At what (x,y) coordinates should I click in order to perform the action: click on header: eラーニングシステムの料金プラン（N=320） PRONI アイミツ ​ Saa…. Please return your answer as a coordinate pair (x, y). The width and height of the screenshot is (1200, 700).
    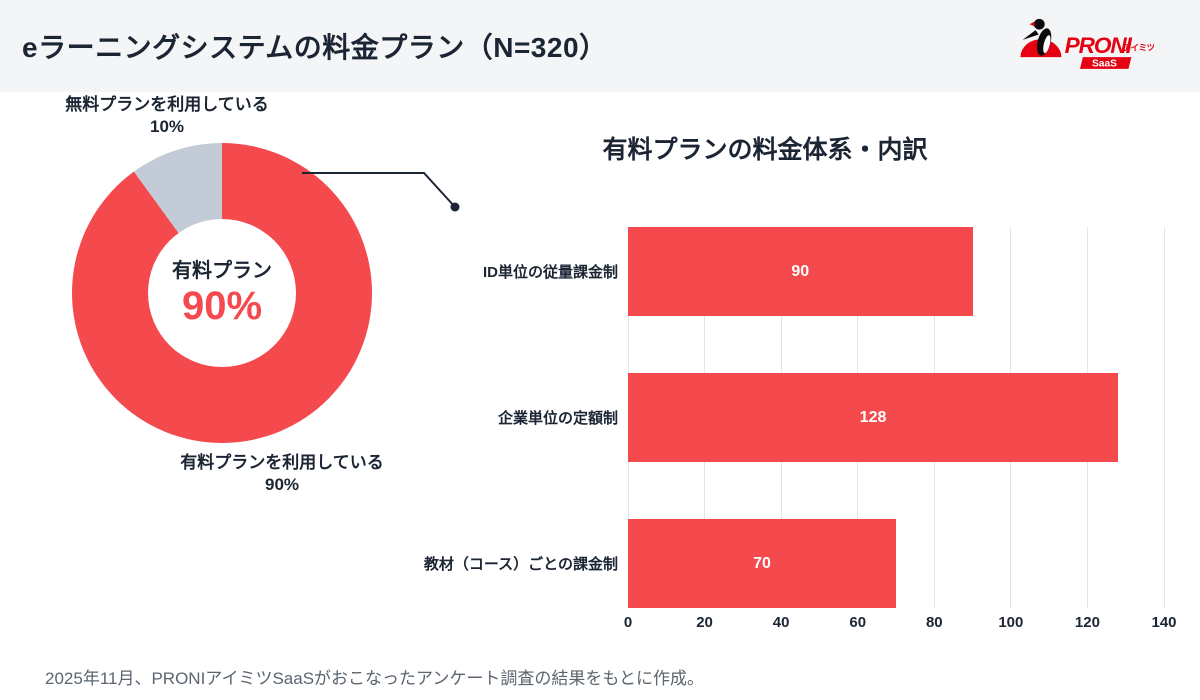
    Looking at the image, I should click on (600, 46).